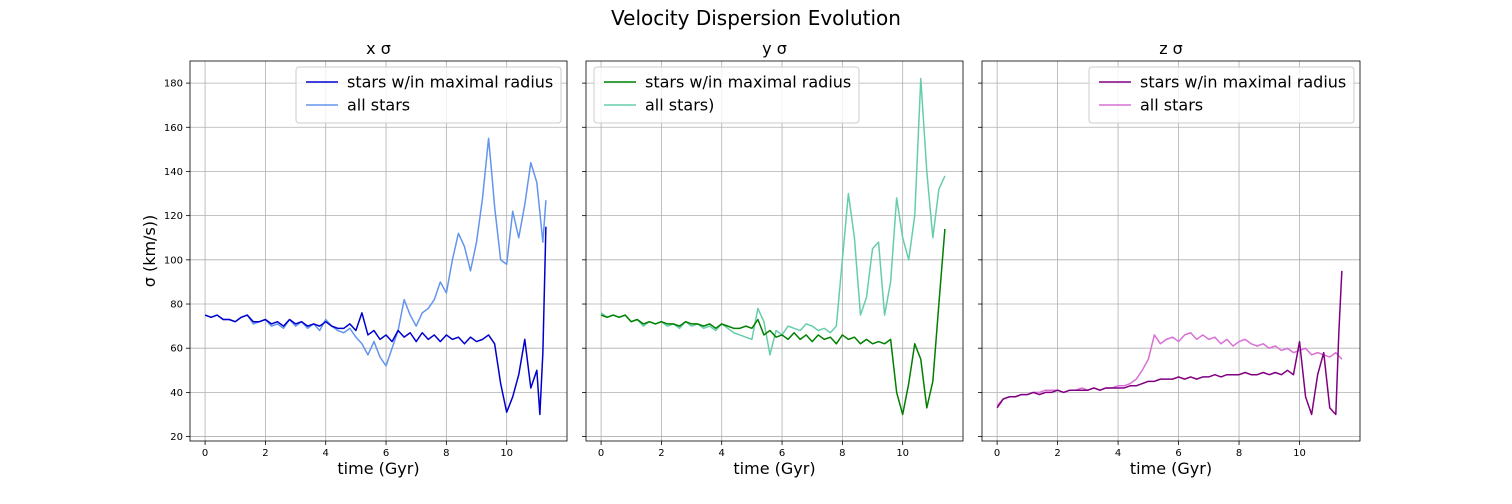  Describe the element at coordinates (176, 437) in the screenshot. I see `y-tick-label: 20` at that location.